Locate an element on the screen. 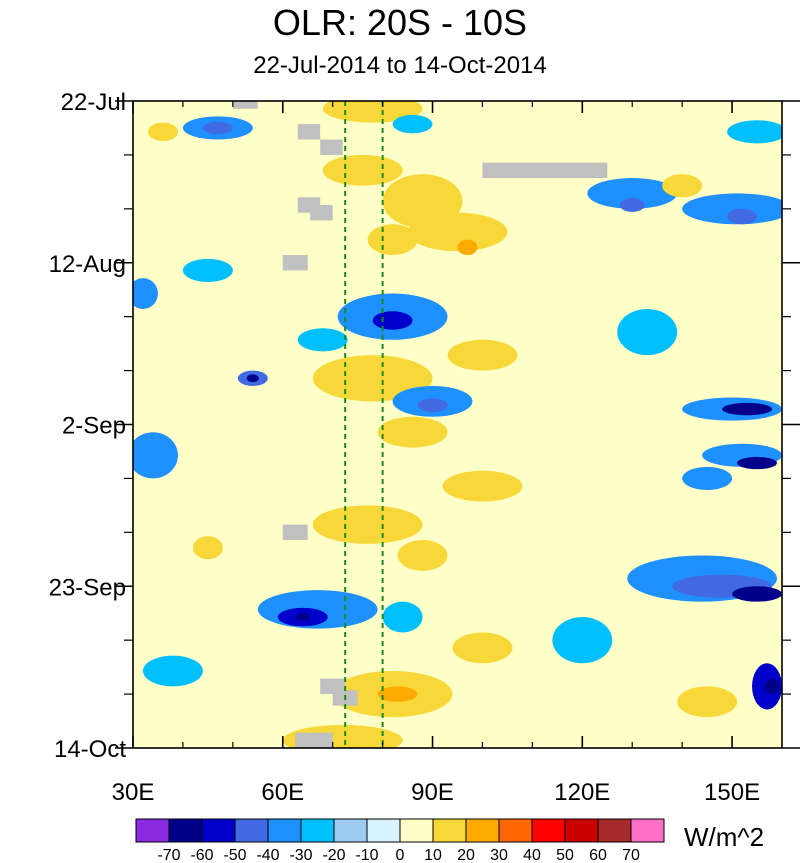 This screenshot has height=863, width=800. x-tick-label-2: 90E is located at coordinates (432, 792).